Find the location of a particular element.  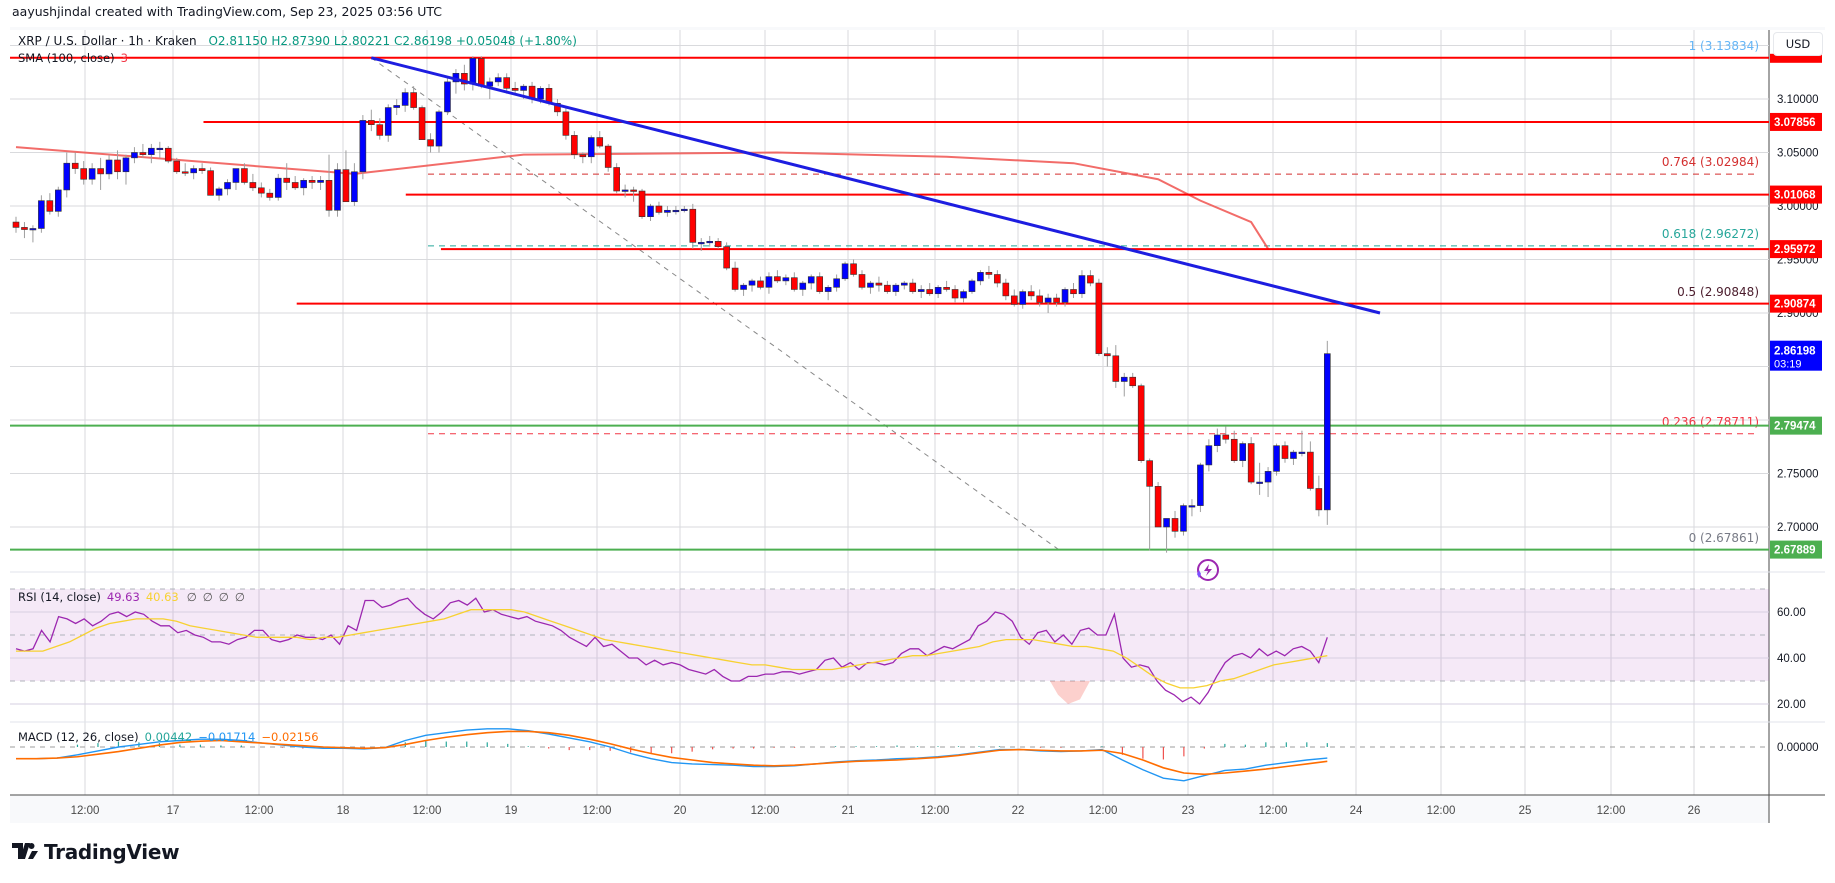

macd-axis-label: 0.00000 is located at coordinates (1798, 748).